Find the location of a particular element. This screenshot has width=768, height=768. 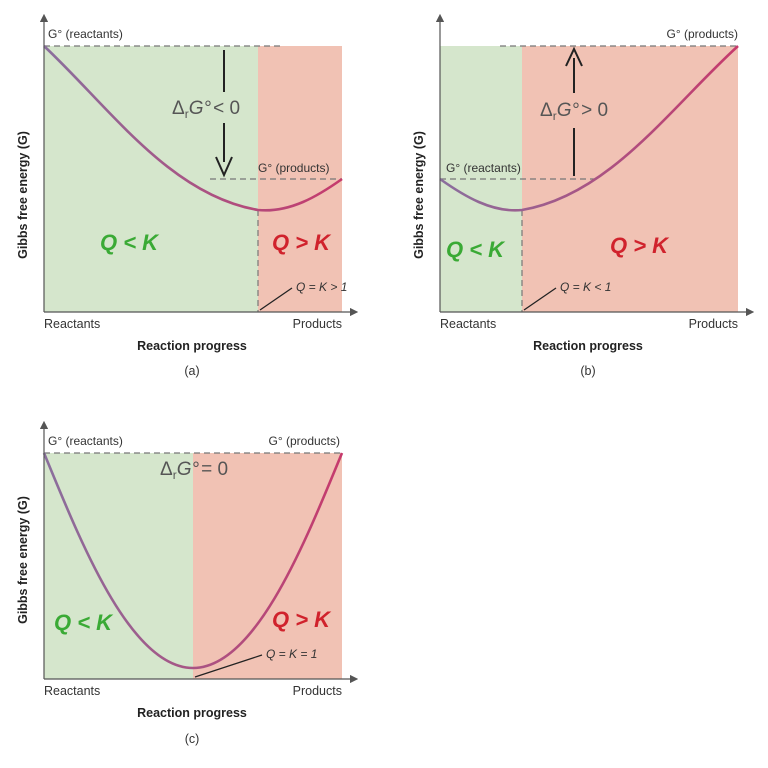

y-axis-title-c: Gibbs free energy (G) is located at coordinates (23, 560).